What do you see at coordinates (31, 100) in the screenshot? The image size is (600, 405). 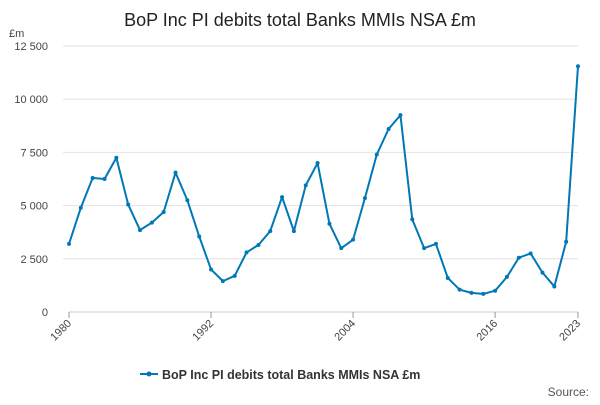 I see `y-tick-label: 10 000` at bounding box center [31, 100].